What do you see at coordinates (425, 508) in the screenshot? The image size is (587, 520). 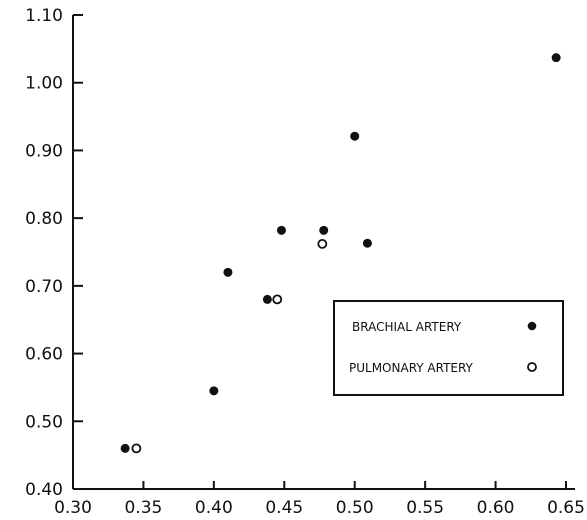 I see `x-tick-label: 0.55` at bounding box center [425, 508].